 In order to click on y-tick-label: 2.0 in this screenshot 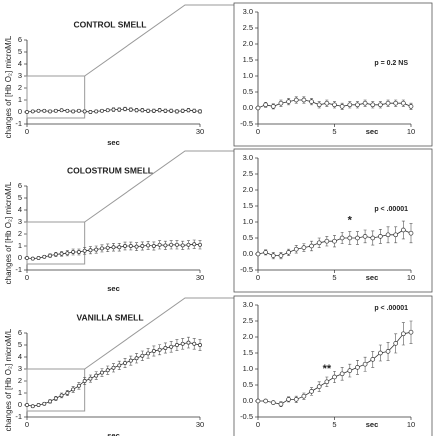, I will do `click(248, 189)`.